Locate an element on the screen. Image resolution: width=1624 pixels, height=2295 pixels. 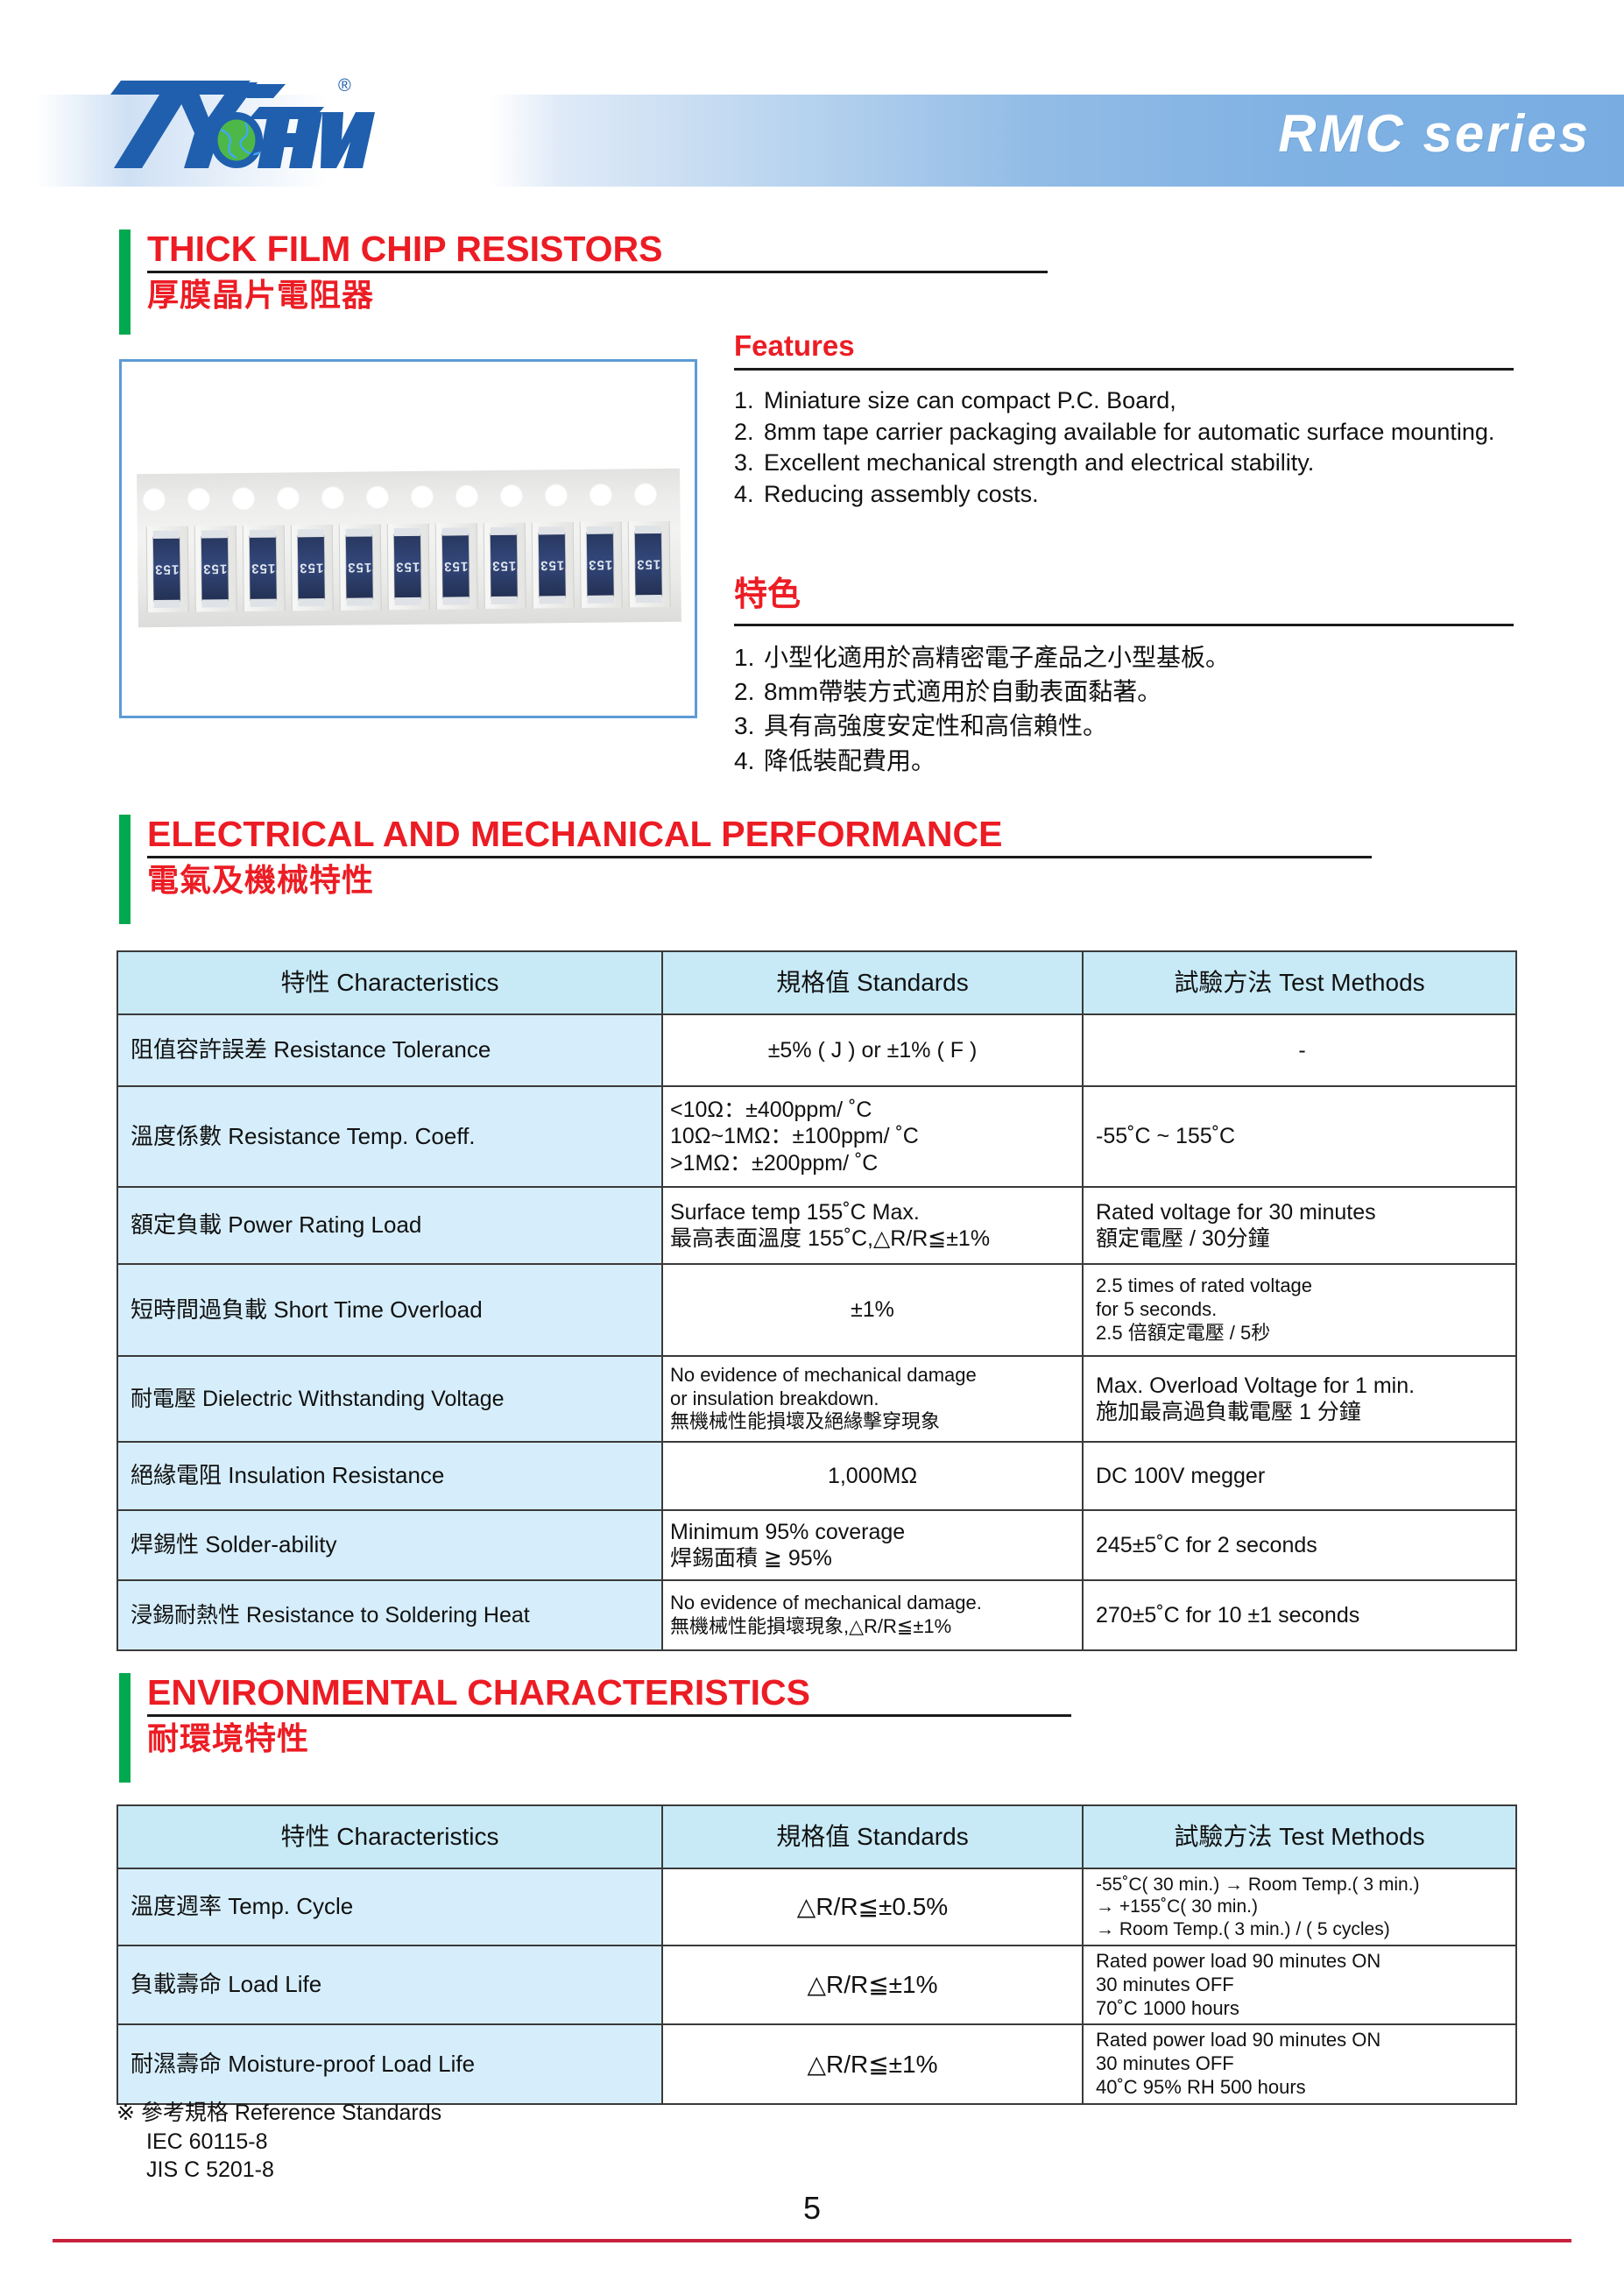
standards-line: 10Ω~1MΩ：±100ppm/ ˚C is located at coordinates (794, 1137).